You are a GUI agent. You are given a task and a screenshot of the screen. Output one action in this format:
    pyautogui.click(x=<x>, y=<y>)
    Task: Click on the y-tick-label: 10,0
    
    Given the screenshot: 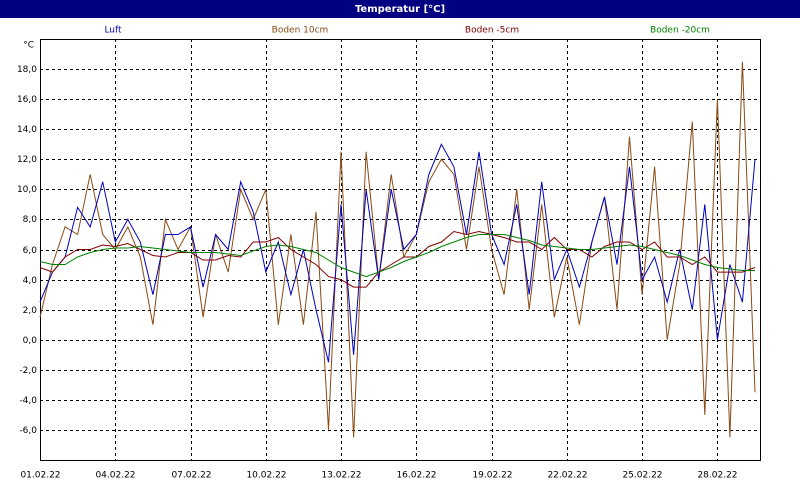 What is the action you would take?
    pyautogui.click(x=27, y=190)
    